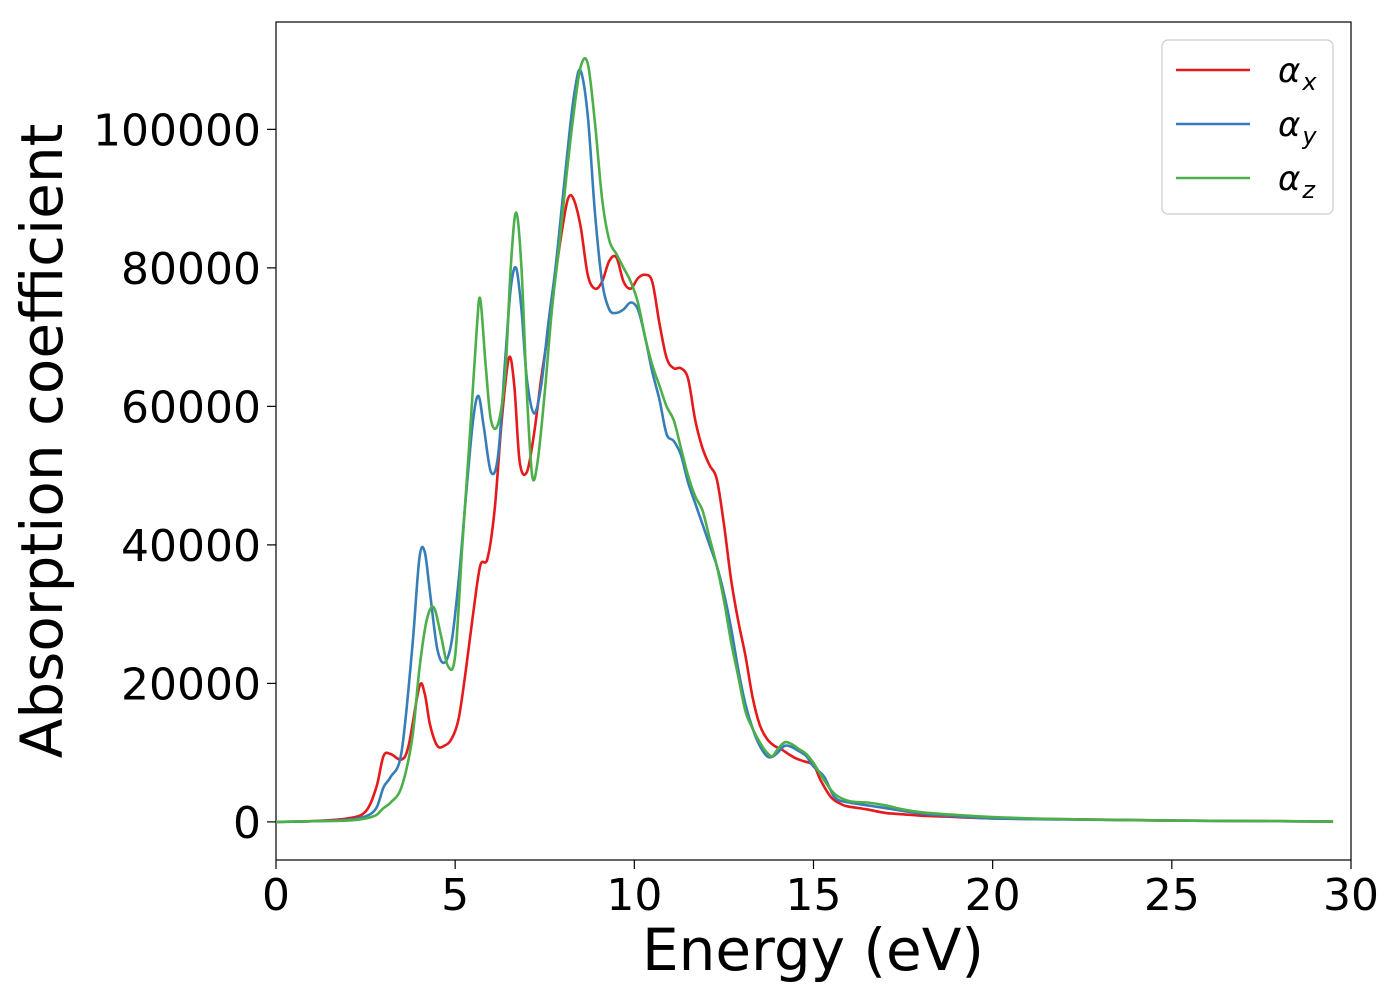 The width and height of the screenshot is (1400, 1000). I want to click on y-tick-label: 60000, so click(191, 407).